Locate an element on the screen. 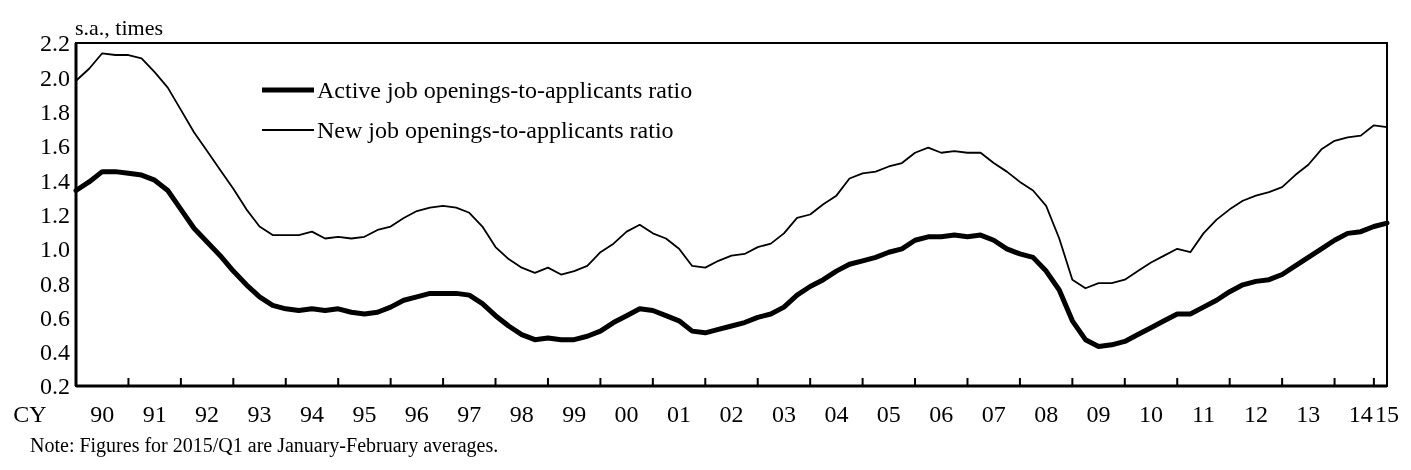 This screenshot has width=1411, height=470. x-tick-label: 93 is located at coordinates (259, 414).